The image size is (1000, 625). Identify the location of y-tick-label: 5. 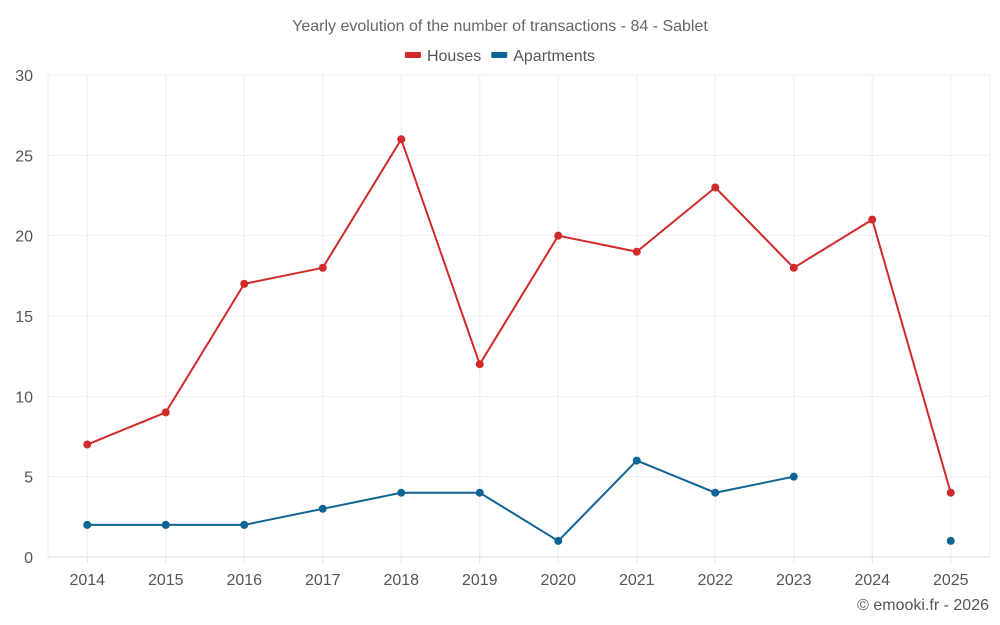
(28, 478).